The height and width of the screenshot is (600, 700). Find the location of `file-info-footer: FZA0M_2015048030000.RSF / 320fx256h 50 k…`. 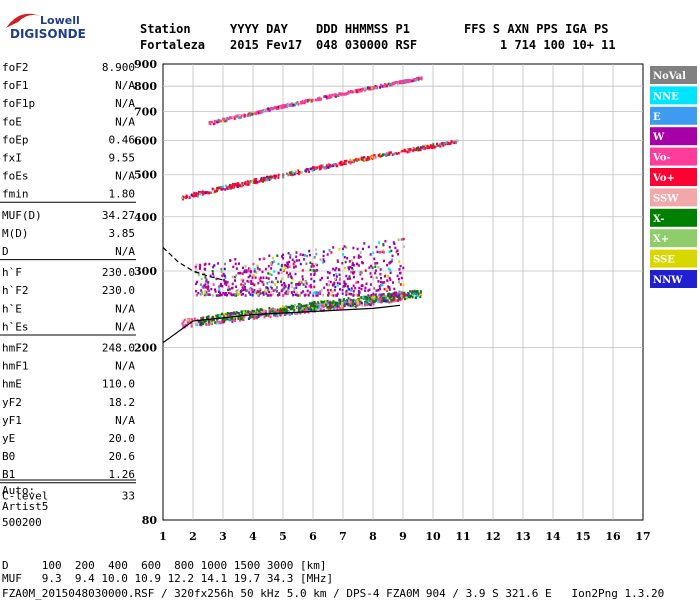

file-info-footer: FZA0M_2015048030000.RSF / 320fx256h 50 k… is located at coordinates (333, 593).